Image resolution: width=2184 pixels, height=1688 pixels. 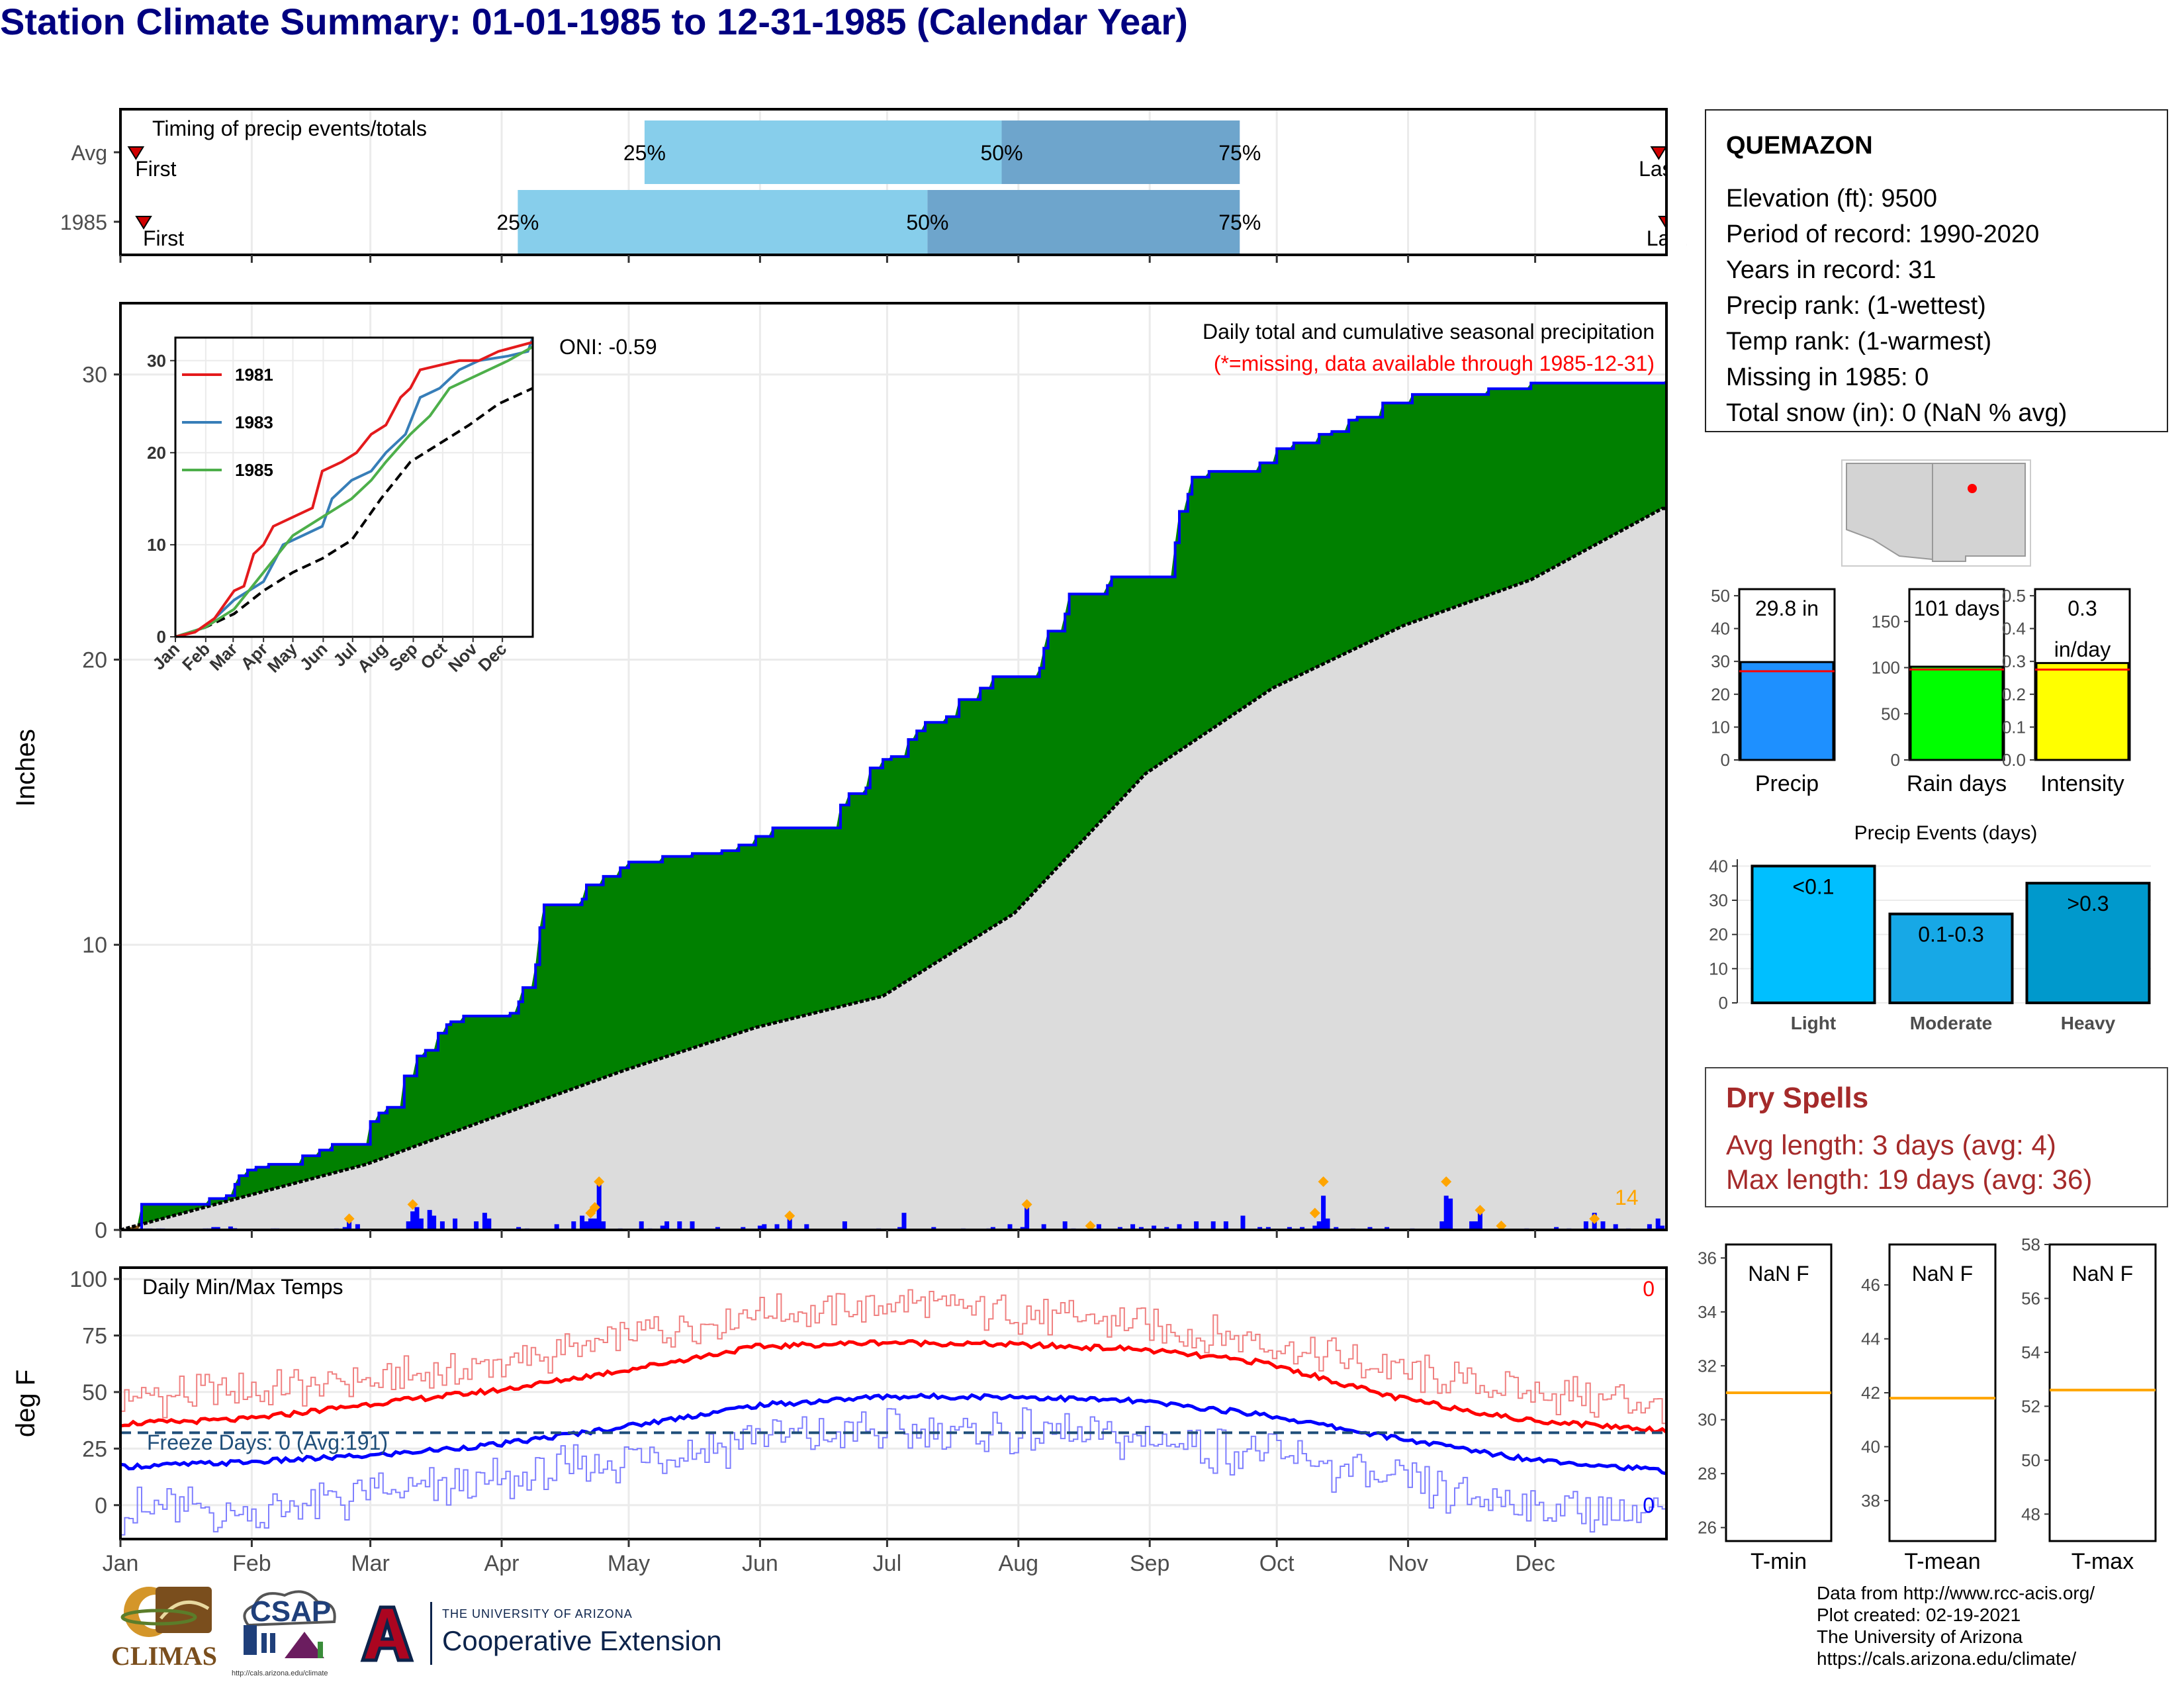 I want to click on source-line: https://cals.arizona.edu/climate/, so click(x=1947, y=1658).